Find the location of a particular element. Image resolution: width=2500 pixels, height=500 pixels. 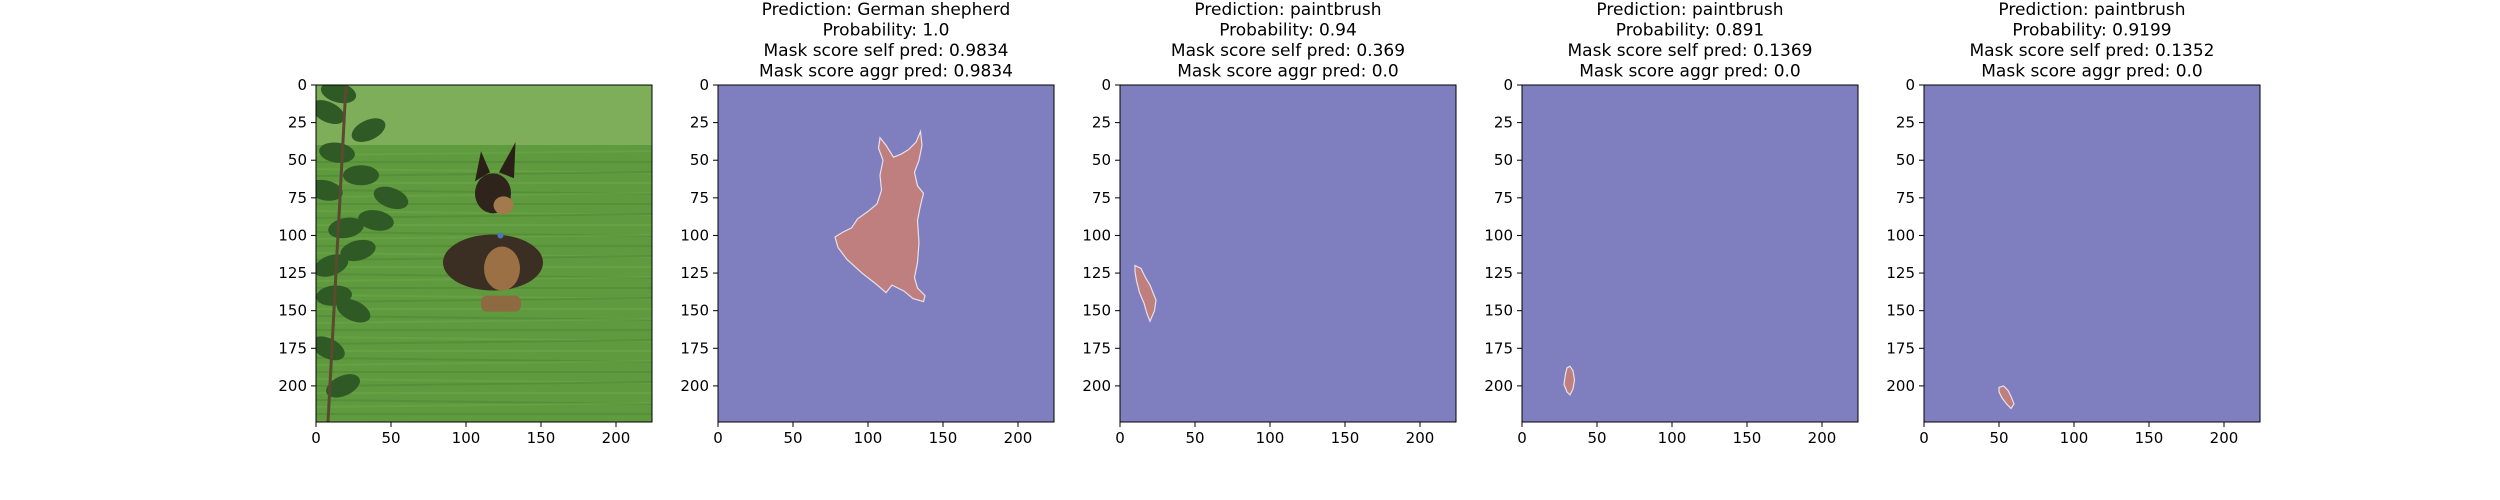

panel-title-line: Mask score aggr pred: 0.9834 is located at coordinates (886, 72).